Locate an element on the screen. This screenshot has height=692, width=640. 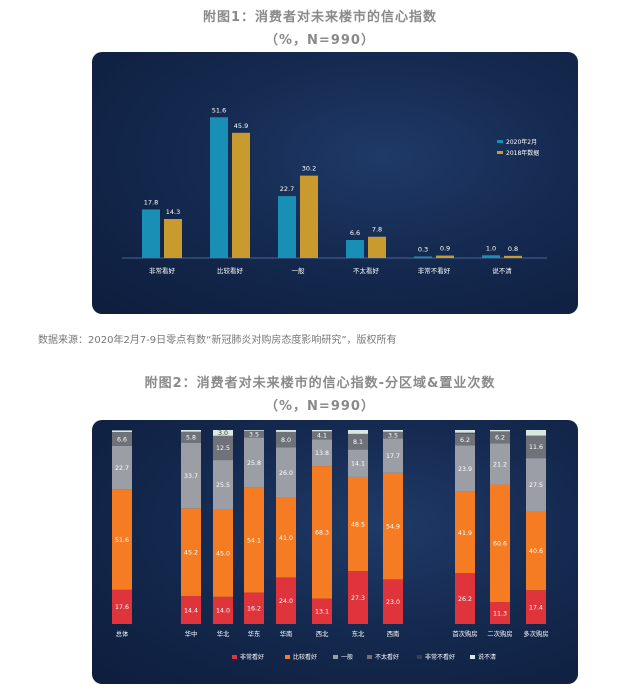
chart2-data-label: 17.4 is located at coordinates (536, 607).